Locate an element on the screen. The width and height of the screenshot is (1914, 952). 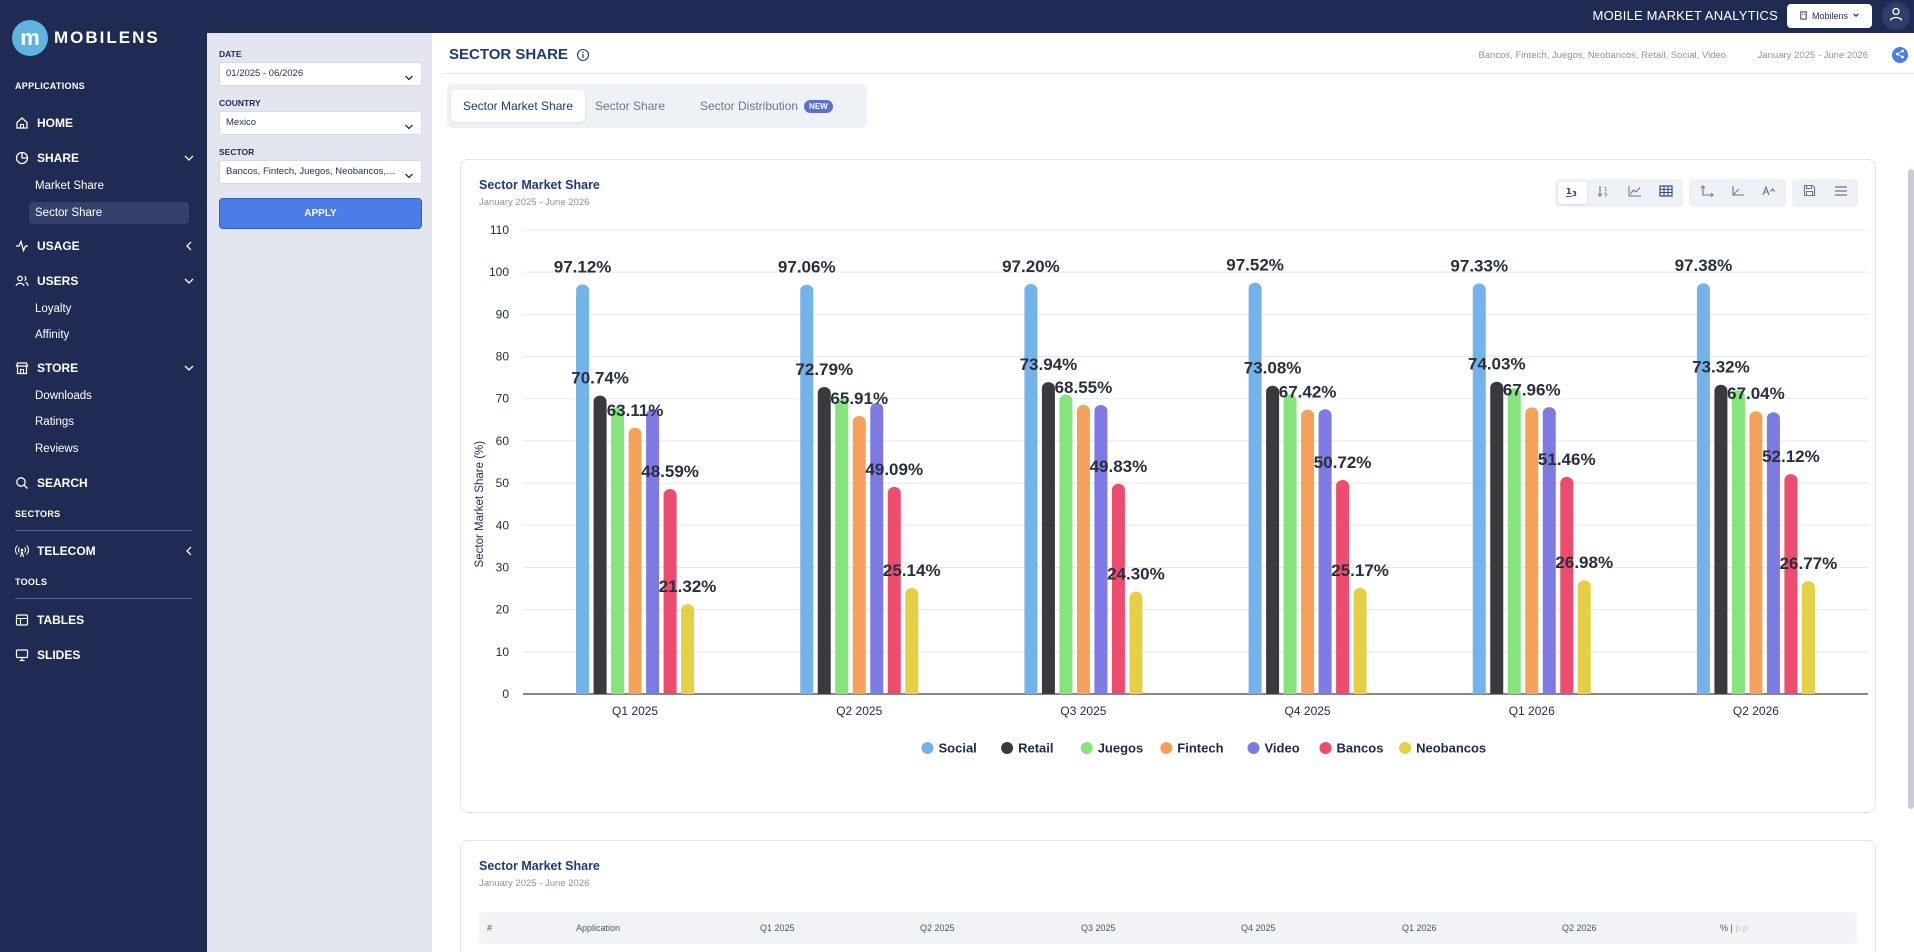
axis-button is located at coordinates (1737, 193).